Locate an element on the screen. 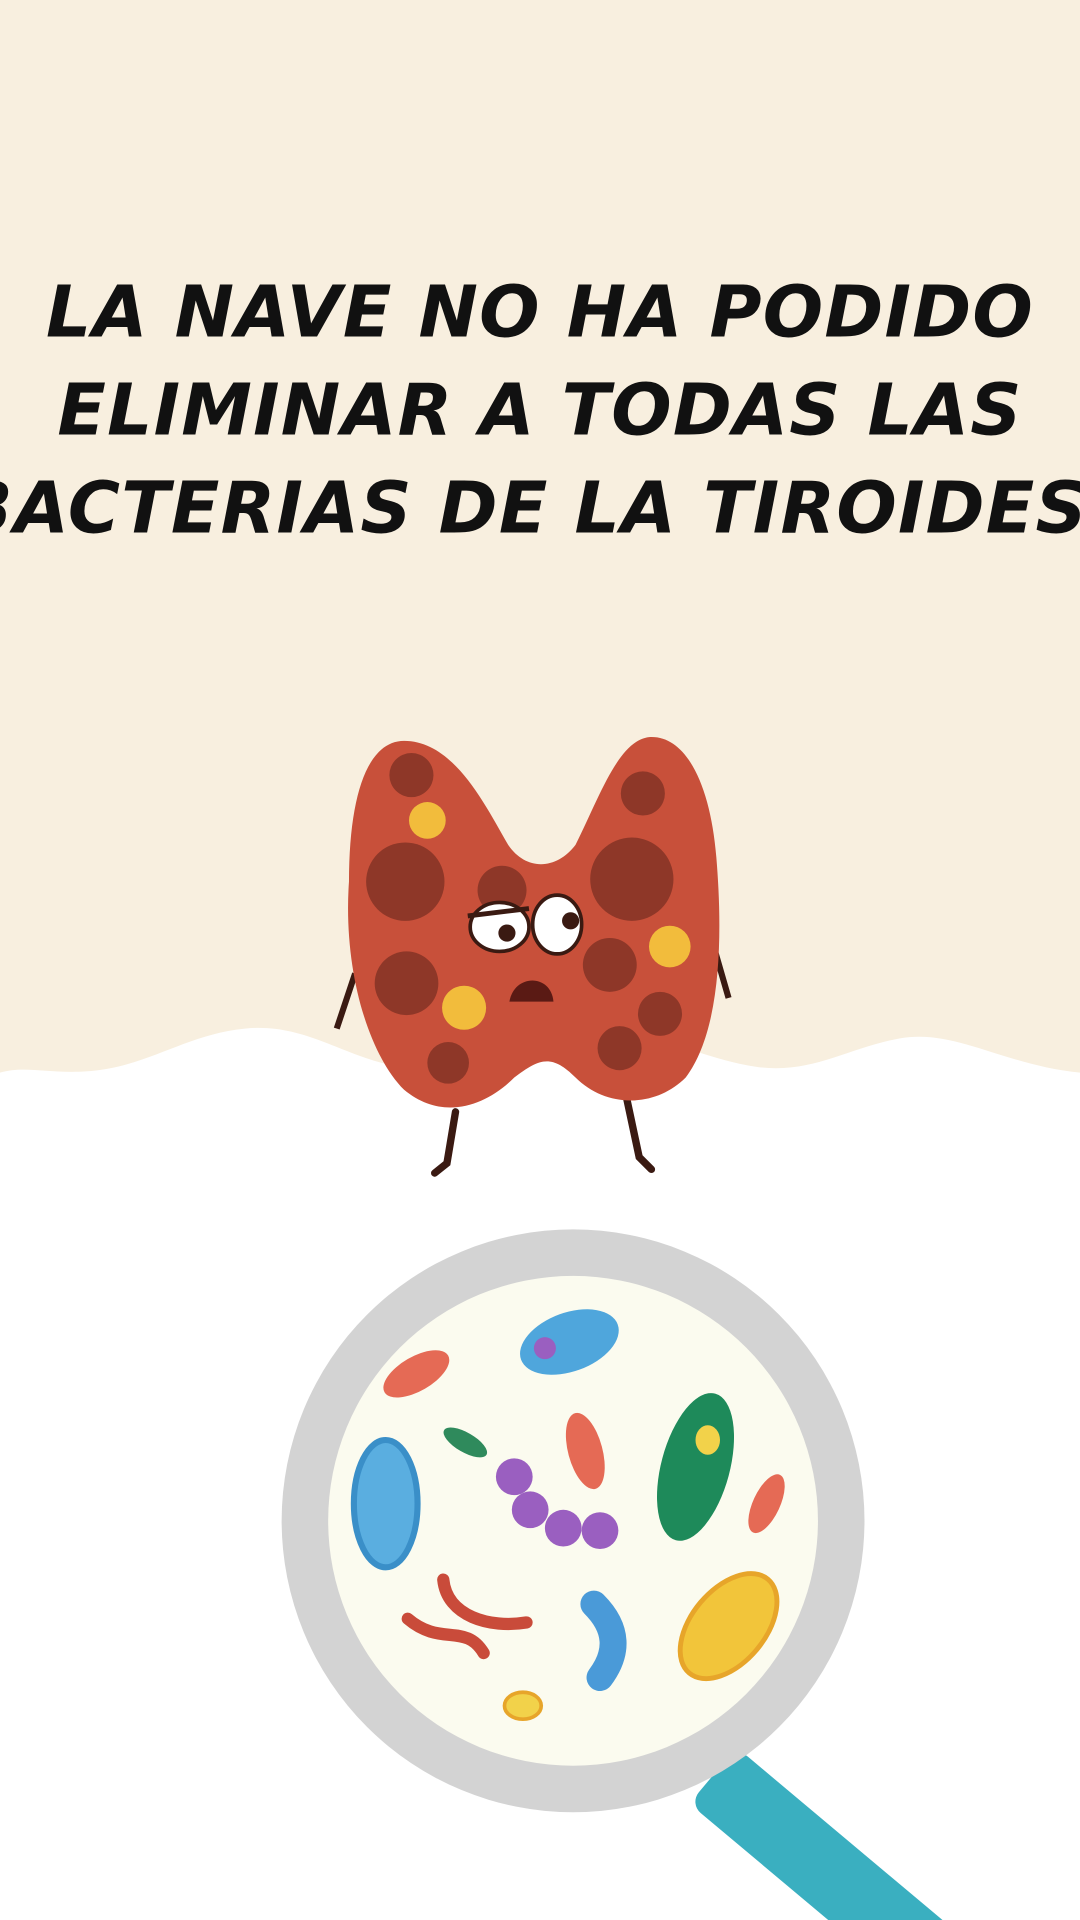 The width and height of the screenshot is (1080, 1920). thyroid-character is located at coordinates (532, 957).